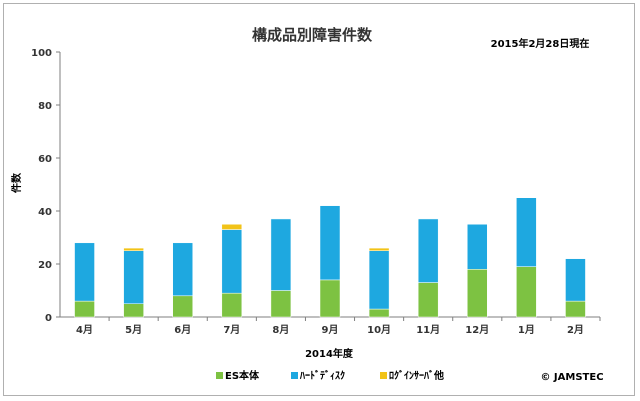 The image size is (640, 401). What do you see at coordinates (280, 330) in the screenshot?
I see `x-tick-label: 8月` at bounding box center [280, 330].